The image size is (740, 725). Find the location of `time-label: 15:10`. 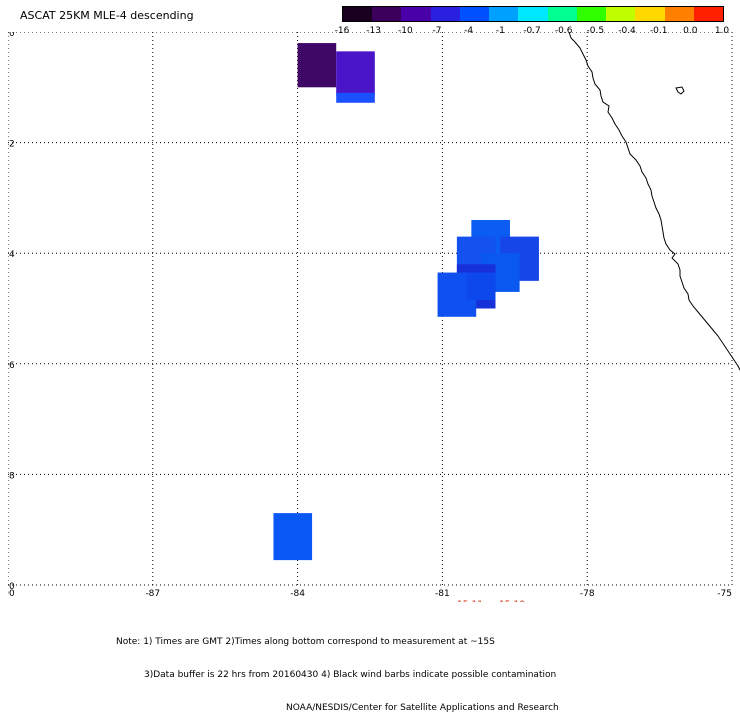

time-label: 15:10 is located at coordinates (512, 601).